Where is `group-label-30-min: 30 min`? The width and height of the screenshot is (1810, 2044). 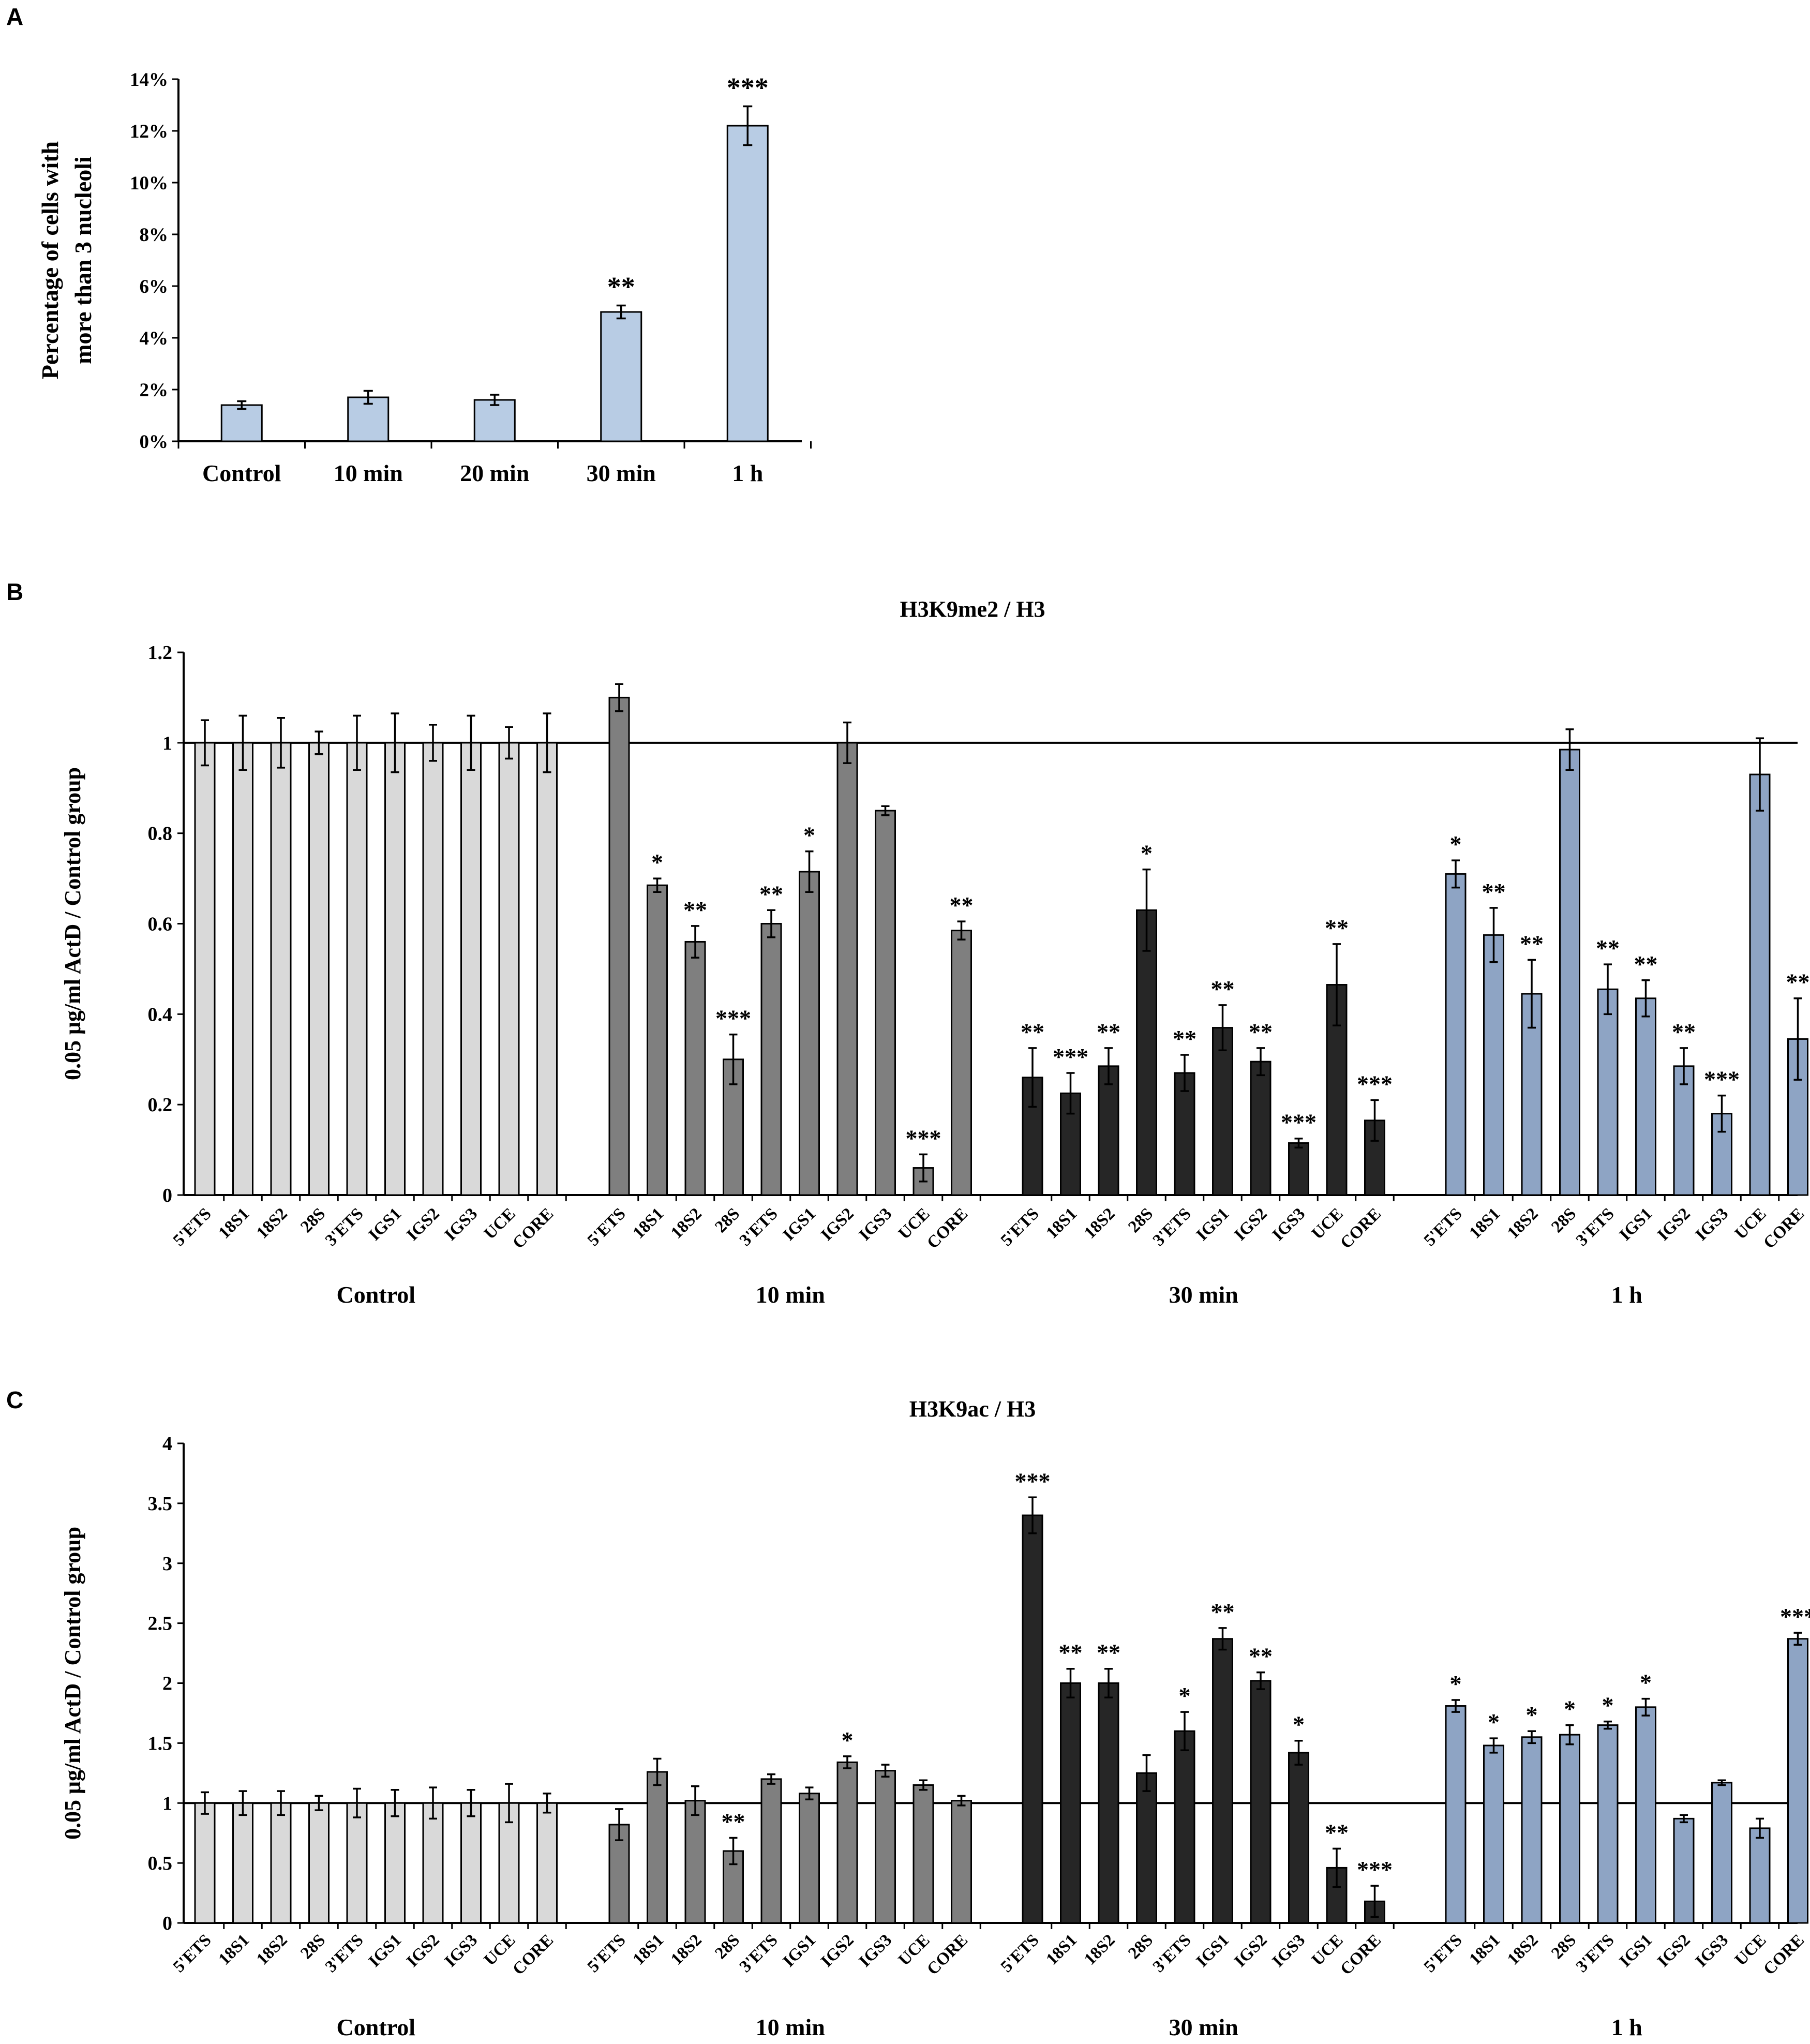
group-label-30-min: 30 min is located at coordinates (1204, 2027).